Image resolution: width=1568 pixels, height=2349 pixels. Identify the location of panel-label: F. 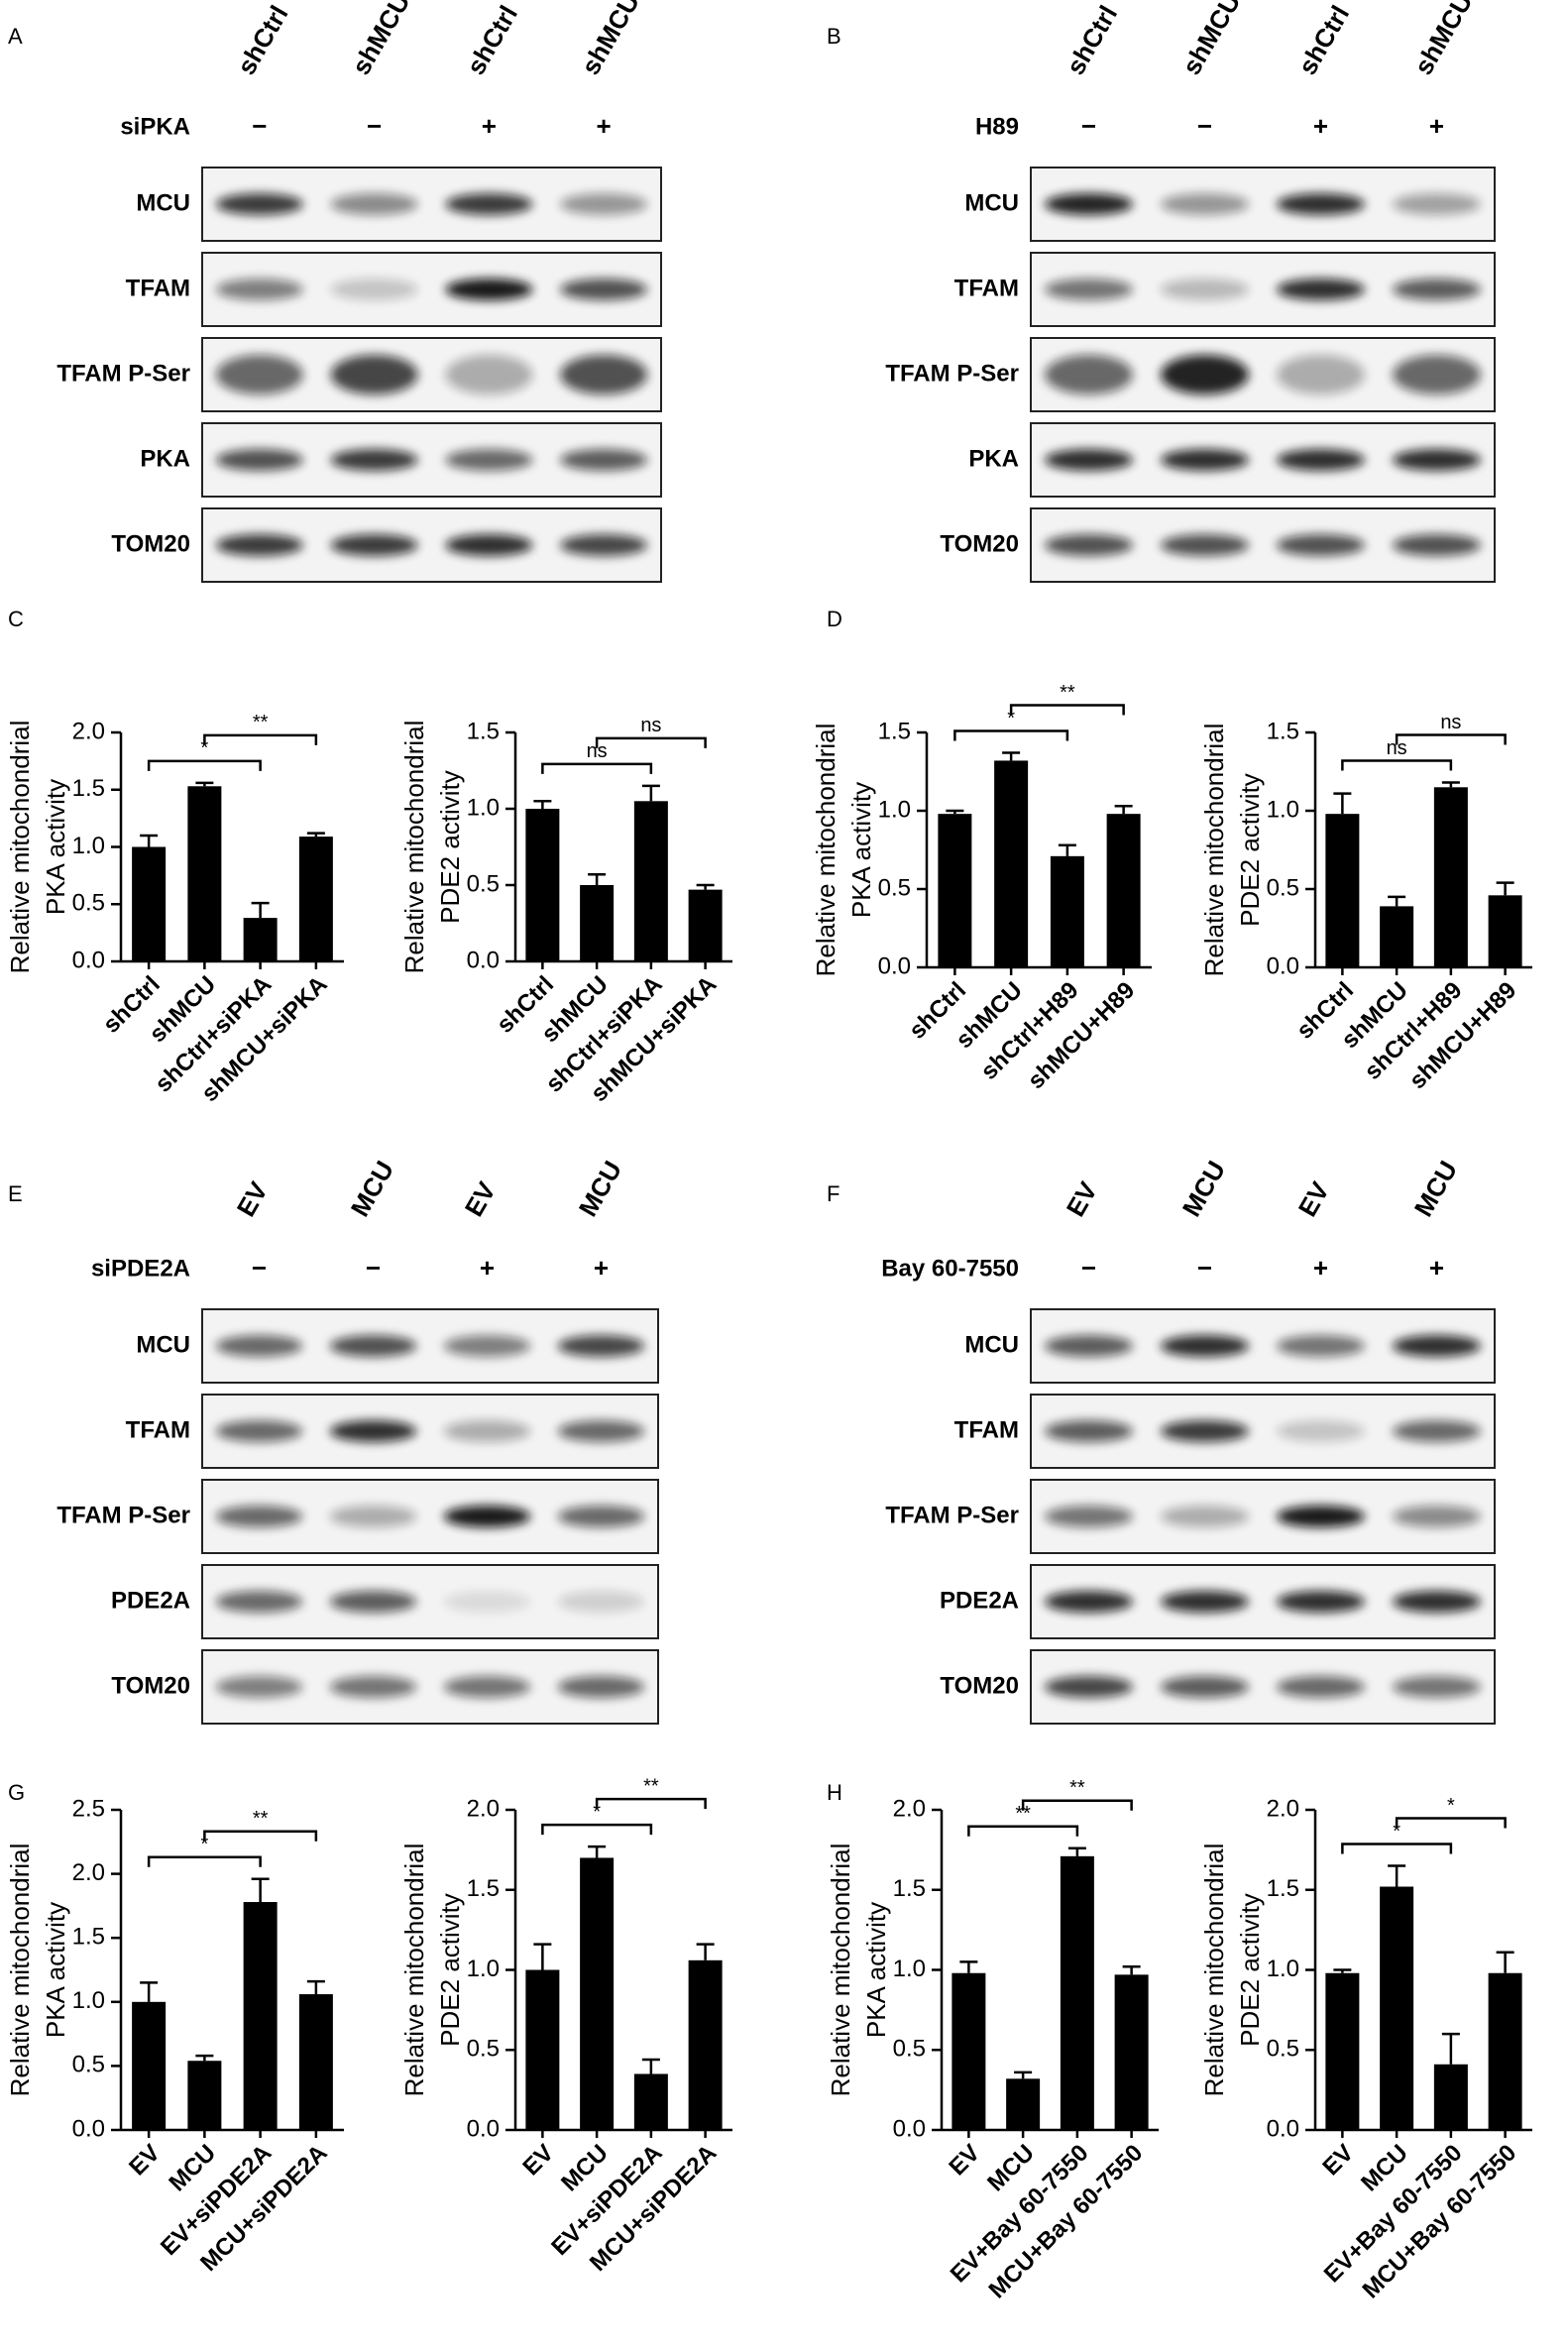
(833, 1193).